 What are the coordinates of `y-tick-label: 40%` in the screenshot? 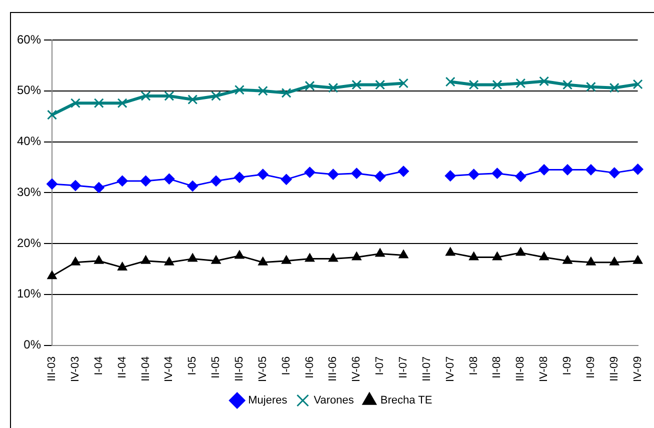 It's located at (29, 141).